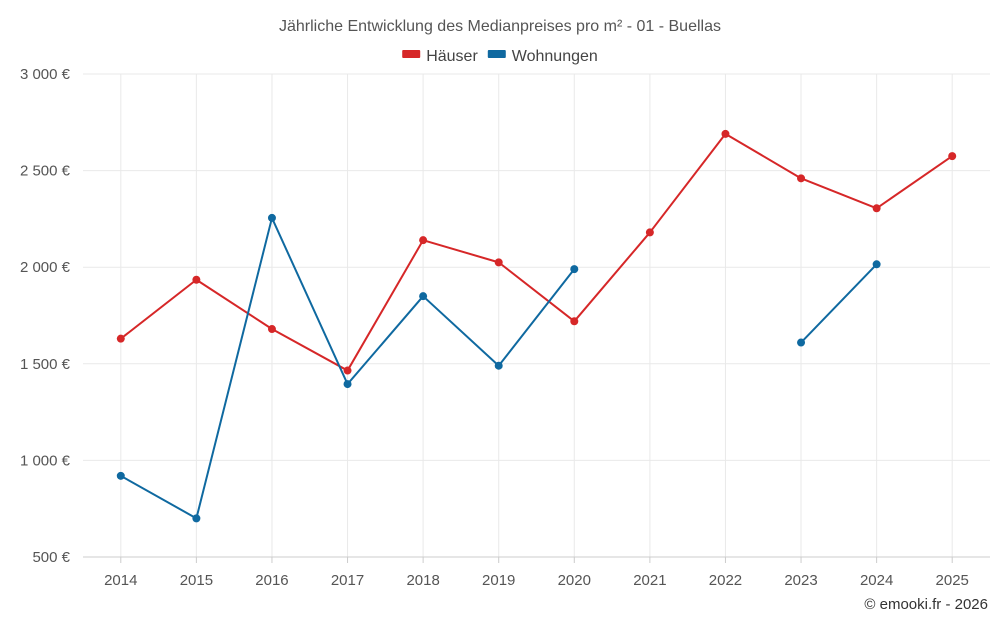  What do you see at coordinates (45, 316) in the screenshot?
I see `y-axis: 500 € 1 000 € 1 500 € 2 000 € 2 500 € 3 000 €` at bounding box center [45, 316].